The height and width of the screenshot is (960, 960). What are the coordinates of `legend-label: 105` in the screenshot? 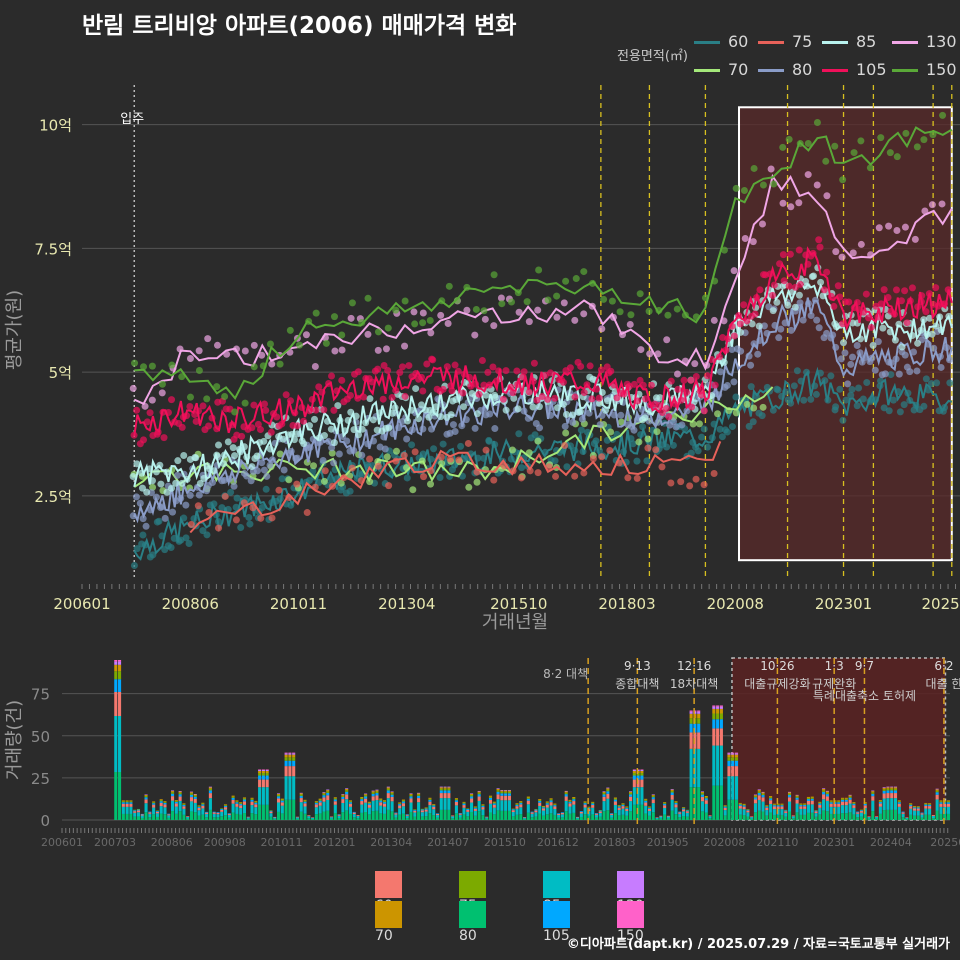 It's located at (556, 936).